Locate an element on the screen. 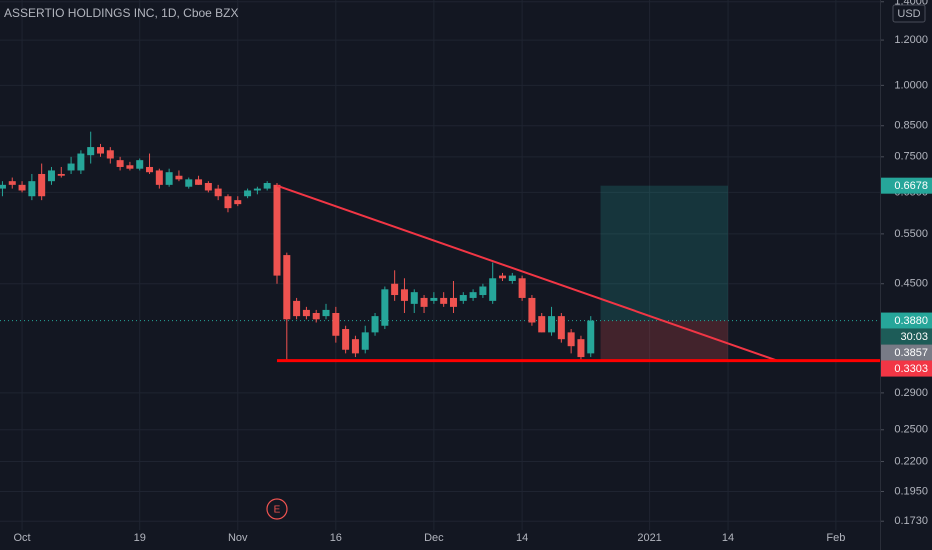 This screenshot has height=550, width=932. price-label: 0.3857 is located at coordinates (911, 353).